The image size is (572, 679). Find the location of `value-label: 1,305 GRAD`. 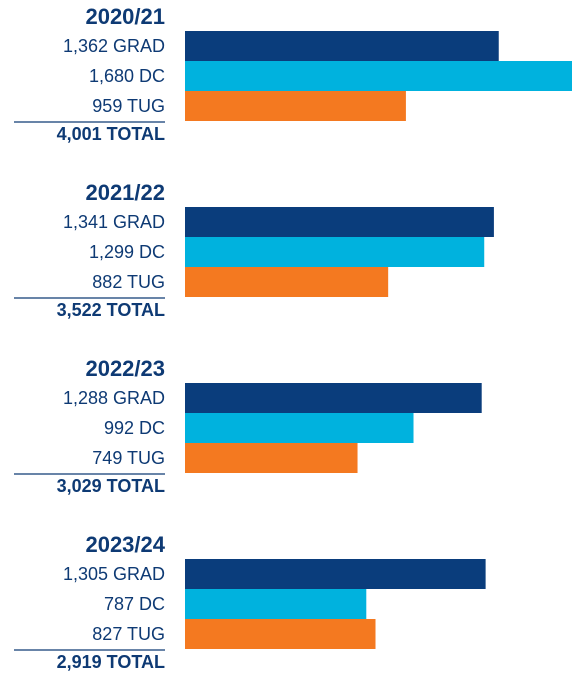

value-label: 1,305 GRAD is located at coordinates (114, 574).